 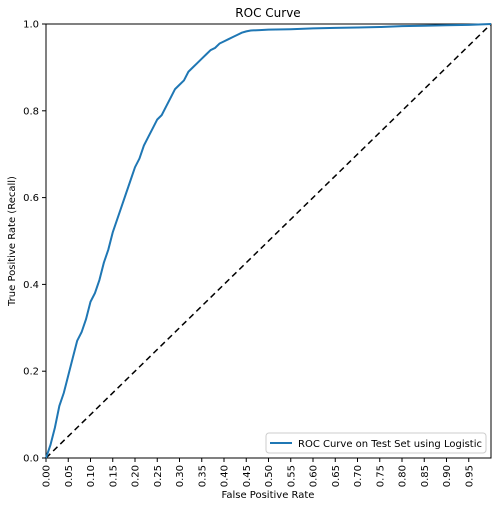 I want to click on y-tick-label: 1.0, so click(x=31, y=25).